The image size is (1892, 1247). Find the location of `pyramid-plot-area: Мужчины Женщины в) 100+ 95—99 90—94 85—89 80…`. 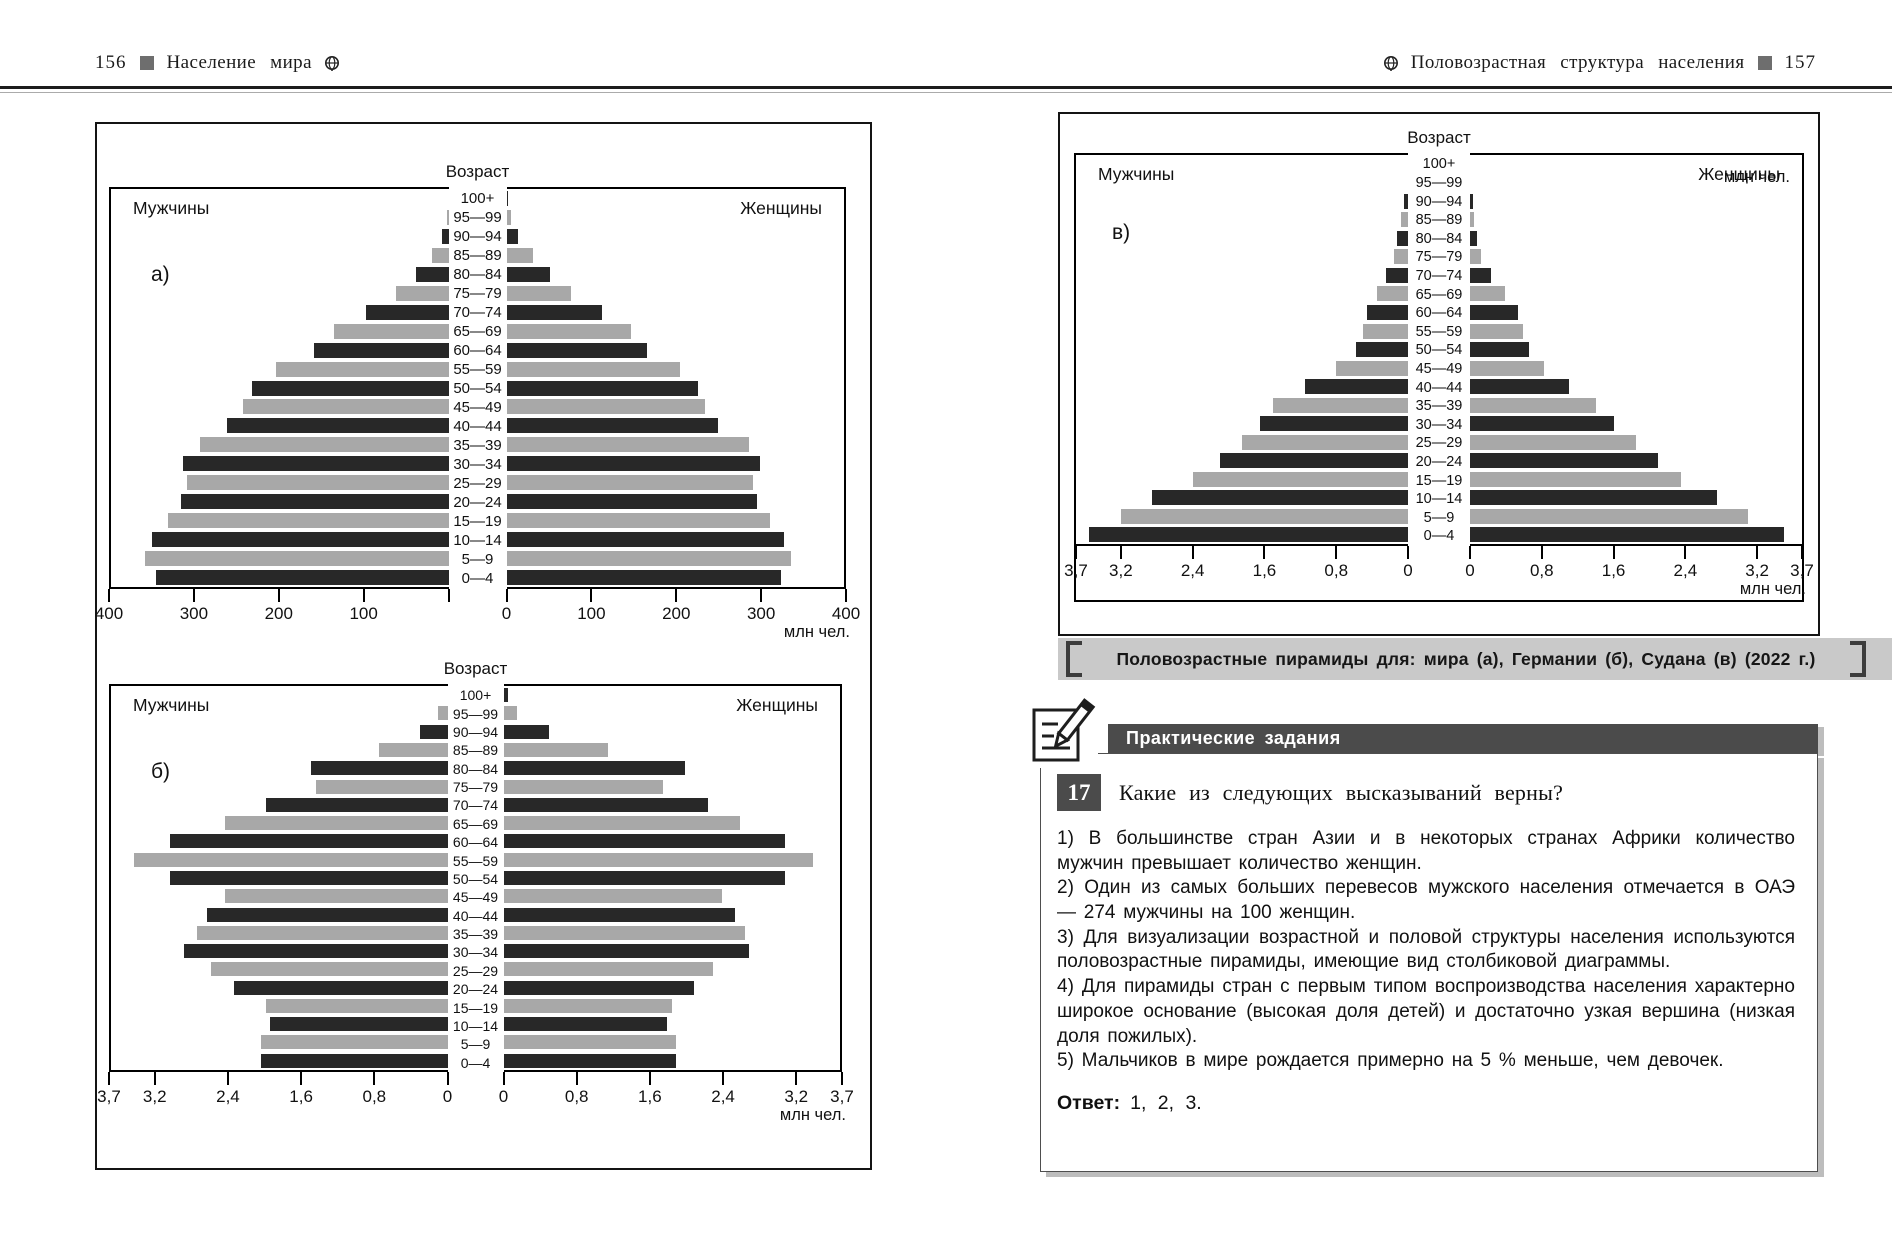

pyramid-plot-area: Мужчины Женщины в) 100+ 95—99 90—94 85—89 80… is located at coordinates (1439, 349).